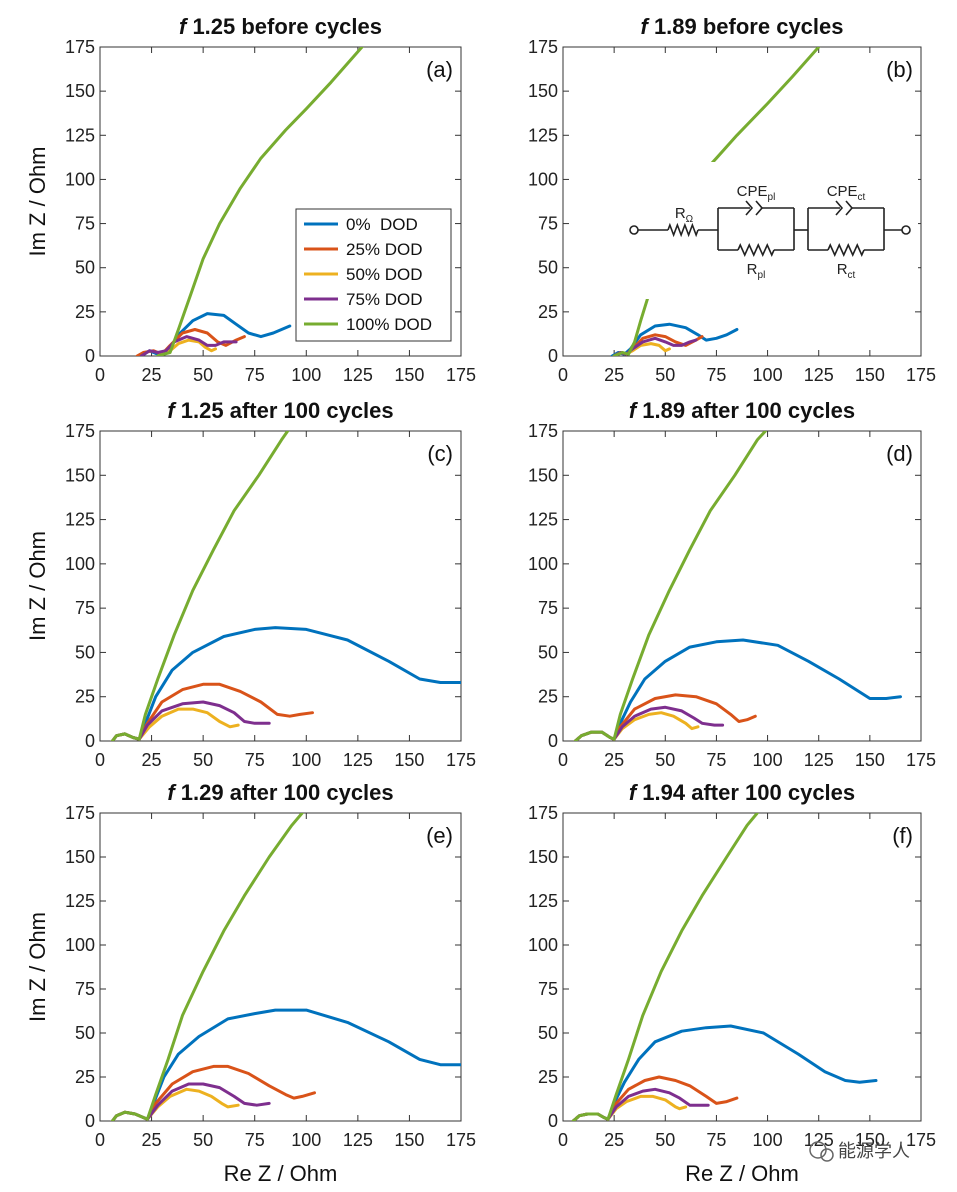 This screenshot has width=957, height=1192. What do you see at coordinates (389, 324) in the screenshot?
I see `legend-label: 100% DOD` at bounding box center [389, 324].